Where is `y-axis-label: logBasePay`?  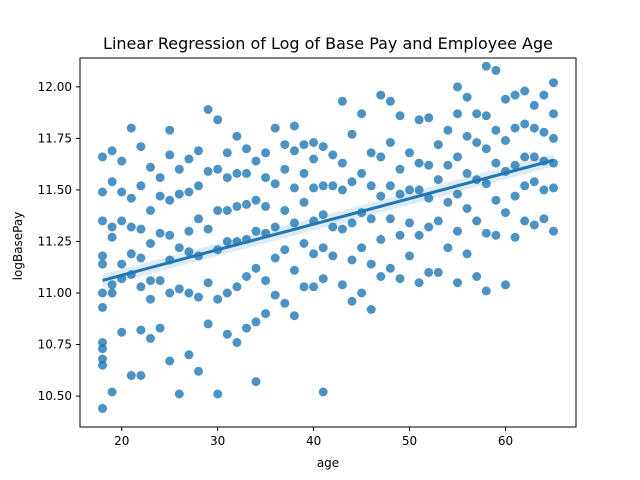
y-axis-label: logBasePay is located at coordinates (18, 246).